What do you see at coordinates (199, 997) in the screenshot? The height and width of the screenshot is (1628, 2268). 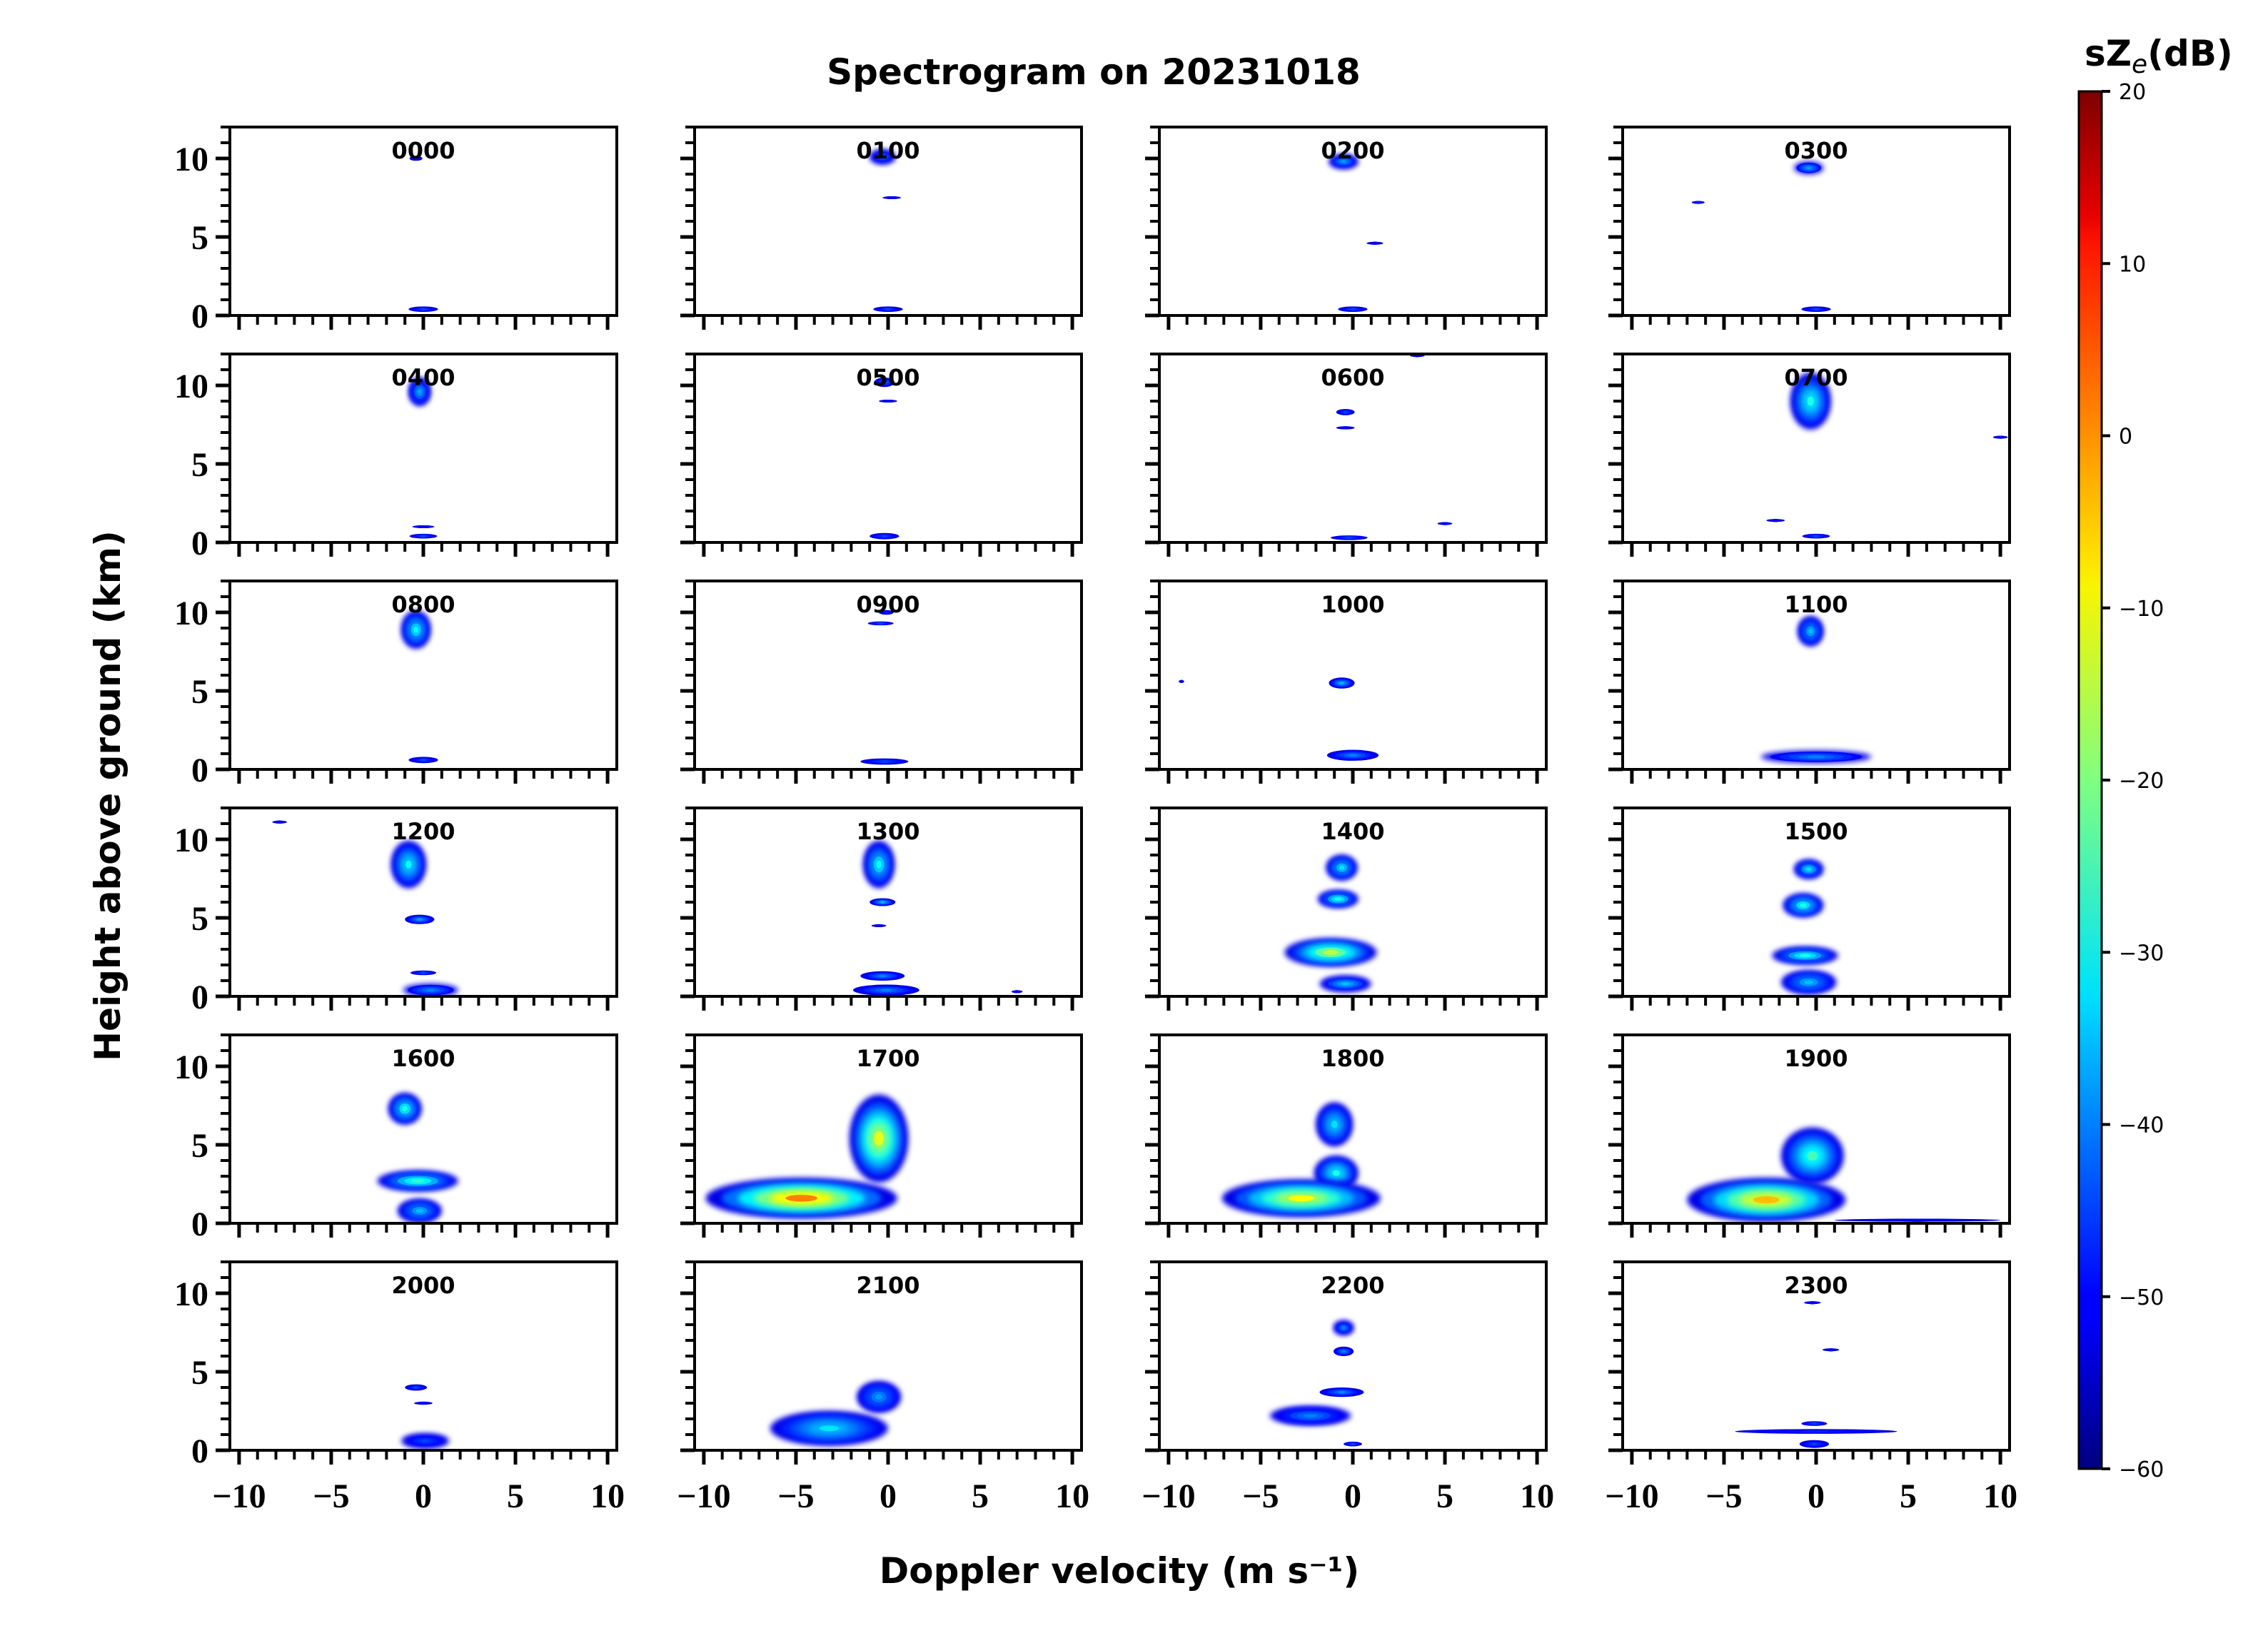 I see `y-tick-label: 0` at bounding box center [199, 997].